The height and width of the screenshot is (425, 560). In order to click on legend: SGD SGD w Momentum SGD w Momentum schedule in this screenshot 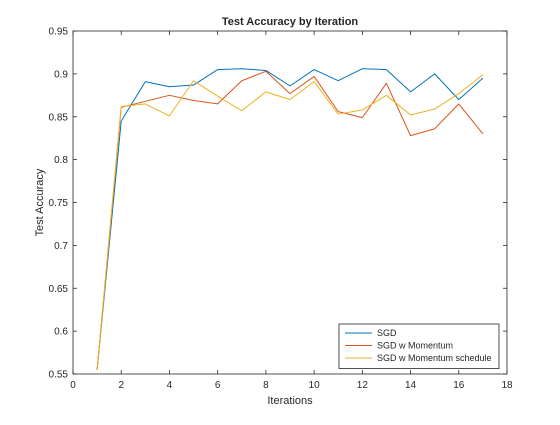, I will do `click(419, 346)`.